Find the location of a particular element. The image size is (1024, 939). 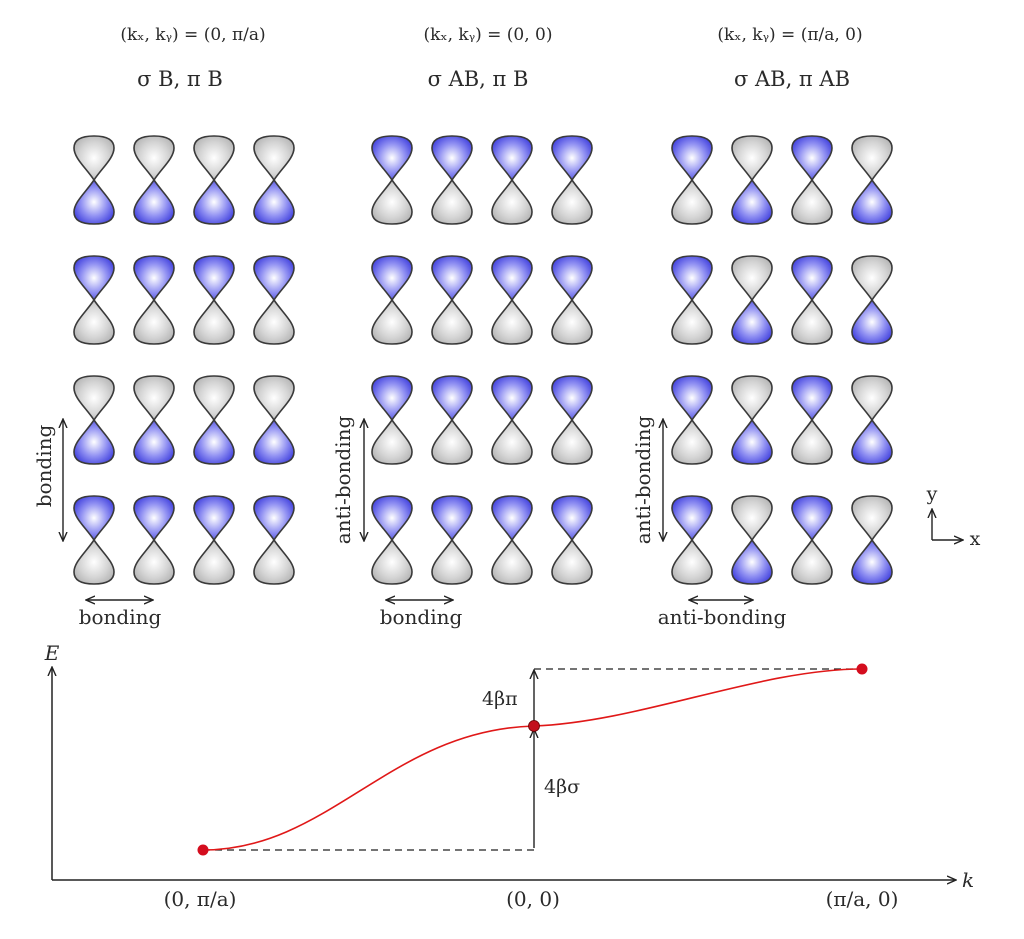

energy-axis-label: E is located at coordinates (52, 653).